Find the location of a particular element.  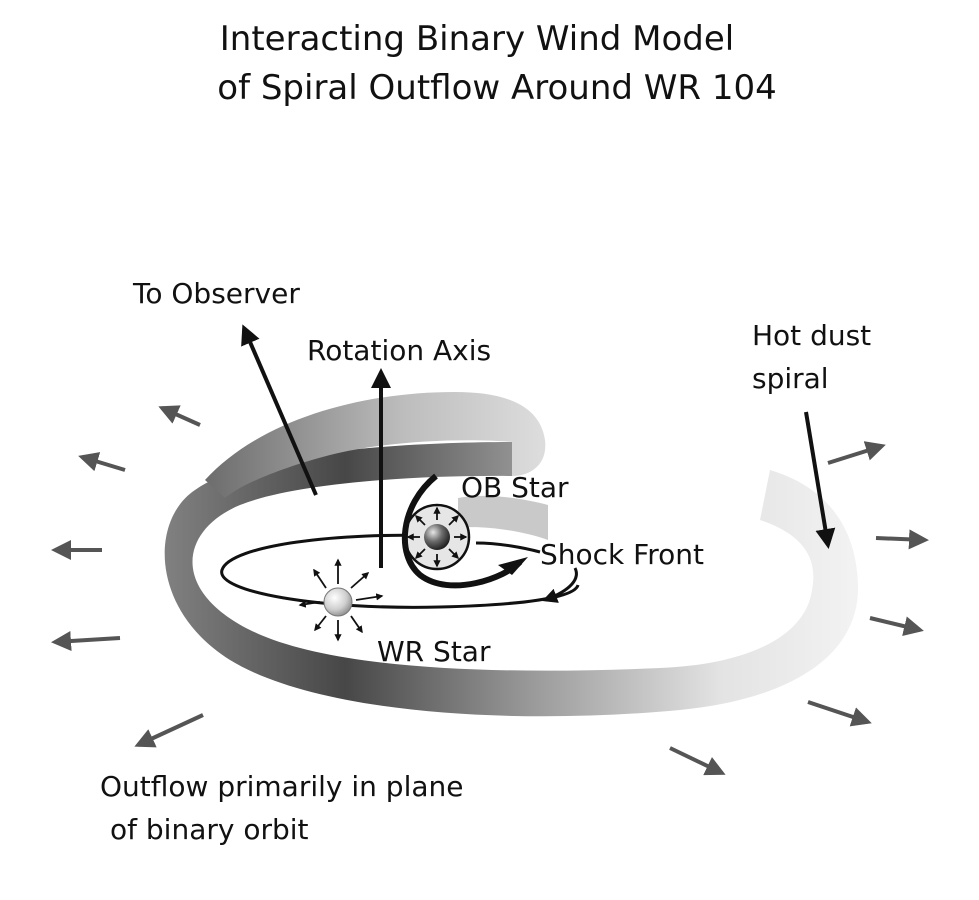

wr-star-system is located at coordinates (341, 600).